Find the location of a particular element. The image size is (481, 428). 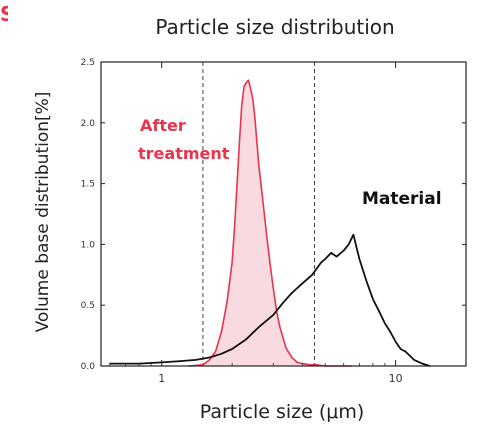

corner-mark: S is located at coordinates (4, 14).